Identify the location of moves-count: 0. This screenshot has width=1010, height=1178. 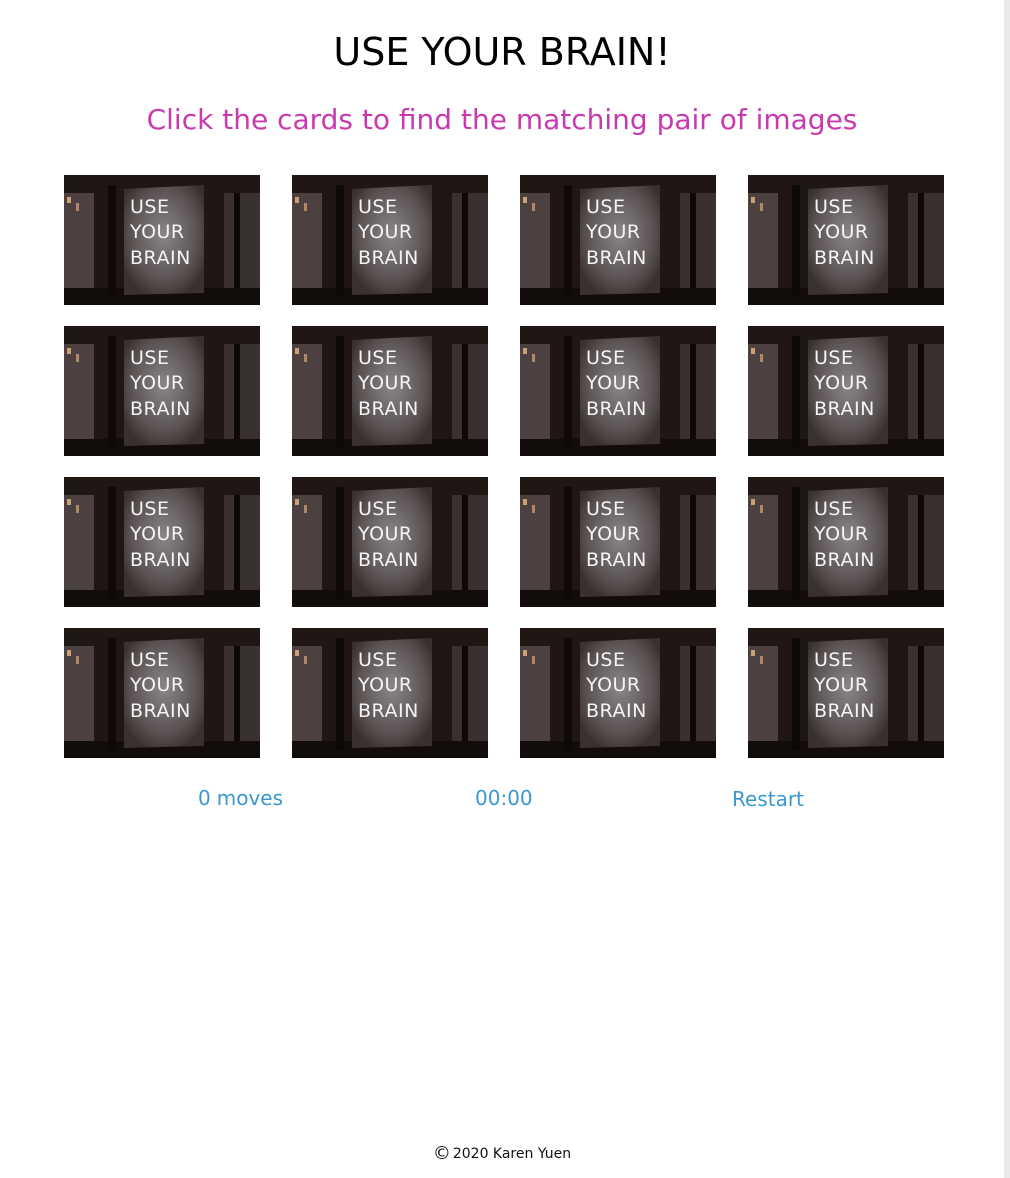
(204, 798).